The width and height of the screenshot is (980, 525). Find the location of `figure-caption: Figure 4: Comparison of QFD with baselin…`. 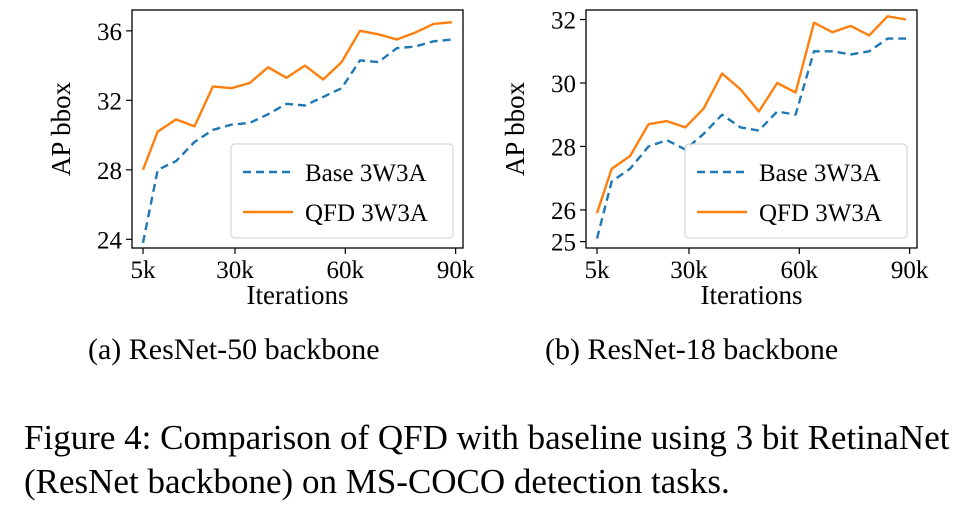

figure-caption: Figure 4: Comparison of QFD with baselin… is located at coordinates (487, 459).